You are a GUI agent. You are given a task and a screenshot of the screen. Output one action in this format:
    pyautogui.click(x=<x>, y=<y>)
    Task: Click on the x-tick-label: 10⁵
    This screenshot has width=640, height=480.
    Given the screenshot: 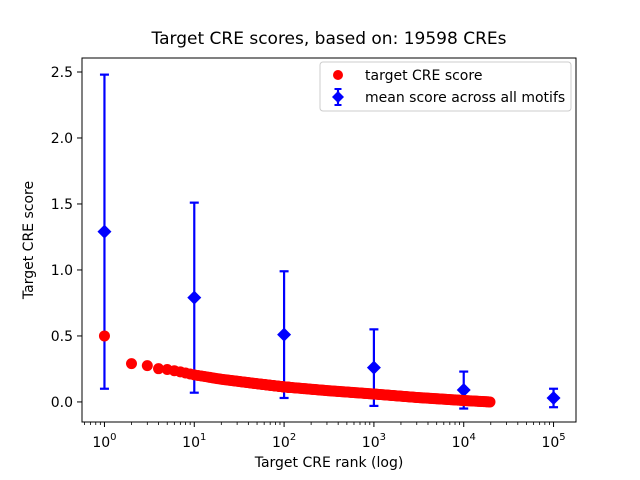 What is the action you would take?
    pyautogui.click(x=553, y=441)
    